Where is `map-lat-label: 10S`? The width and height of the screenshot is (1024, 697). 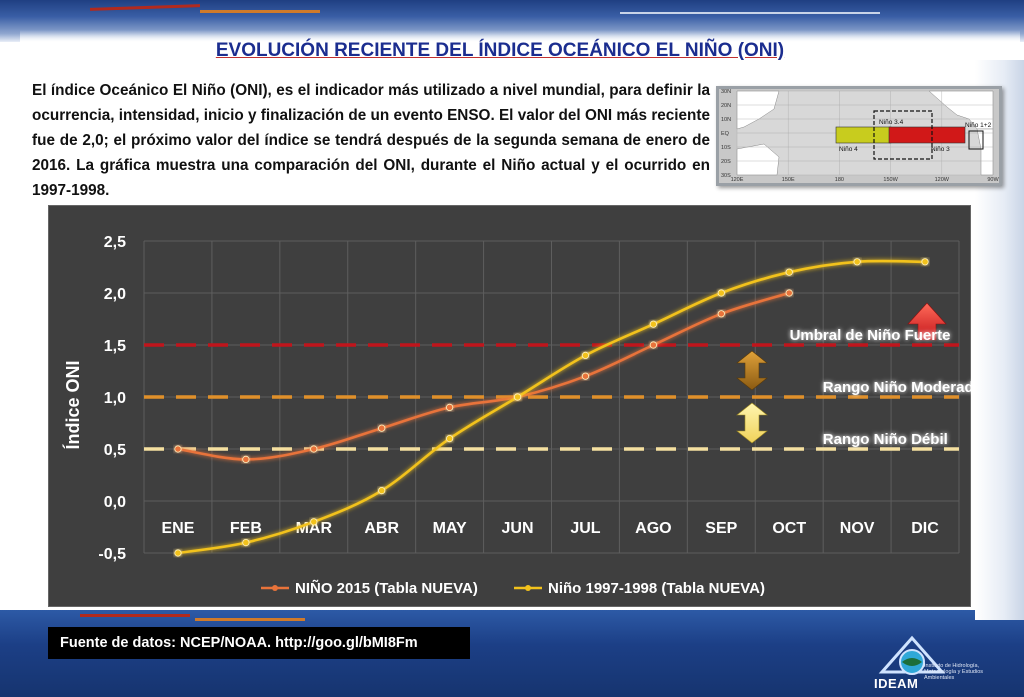 map-lat-label: 10S is located at coordinates (726, 148).